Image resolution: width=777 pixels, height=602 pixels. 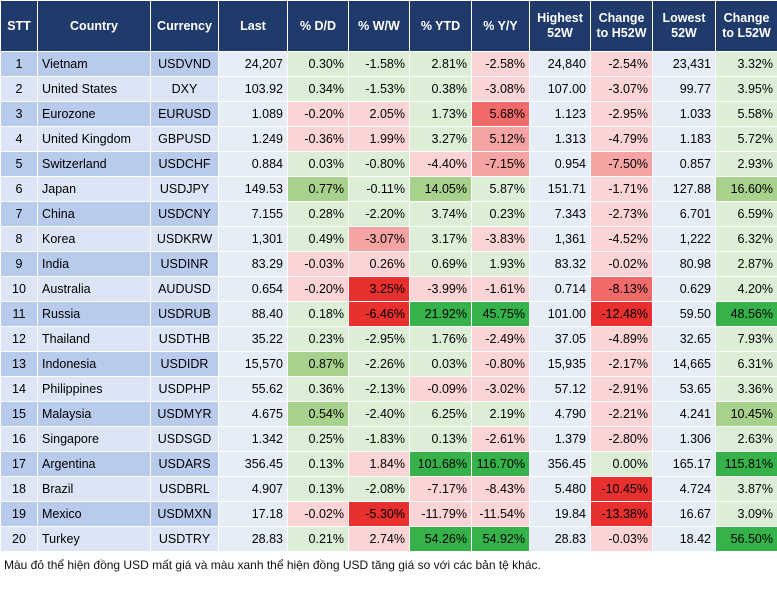 What do you see at coordinates (440, 139) in the screenshot?
I see `table-cell: 3.27%` at bounding box center [440, 139].